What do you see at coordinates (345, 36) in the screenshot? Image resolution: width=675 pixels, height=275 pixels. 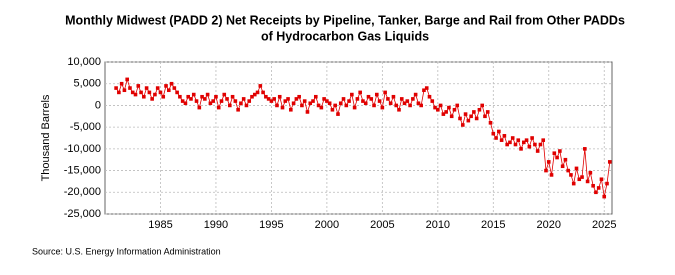 I see `chart-title: of Hydrocarbon Gas Liquids` at bounding box center [345, 36].